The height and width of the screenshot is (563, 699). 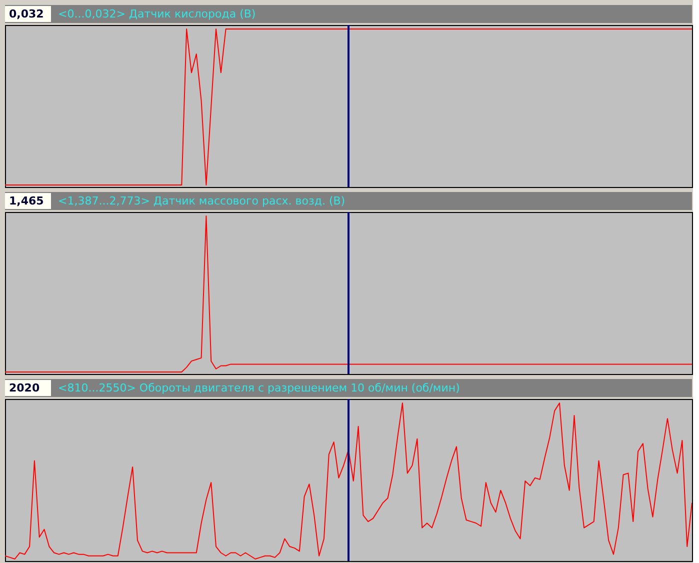 What do you see at coordinates (24, 388) in the screenshot?
I see `text: 2020` at bounding box center [24, 388].